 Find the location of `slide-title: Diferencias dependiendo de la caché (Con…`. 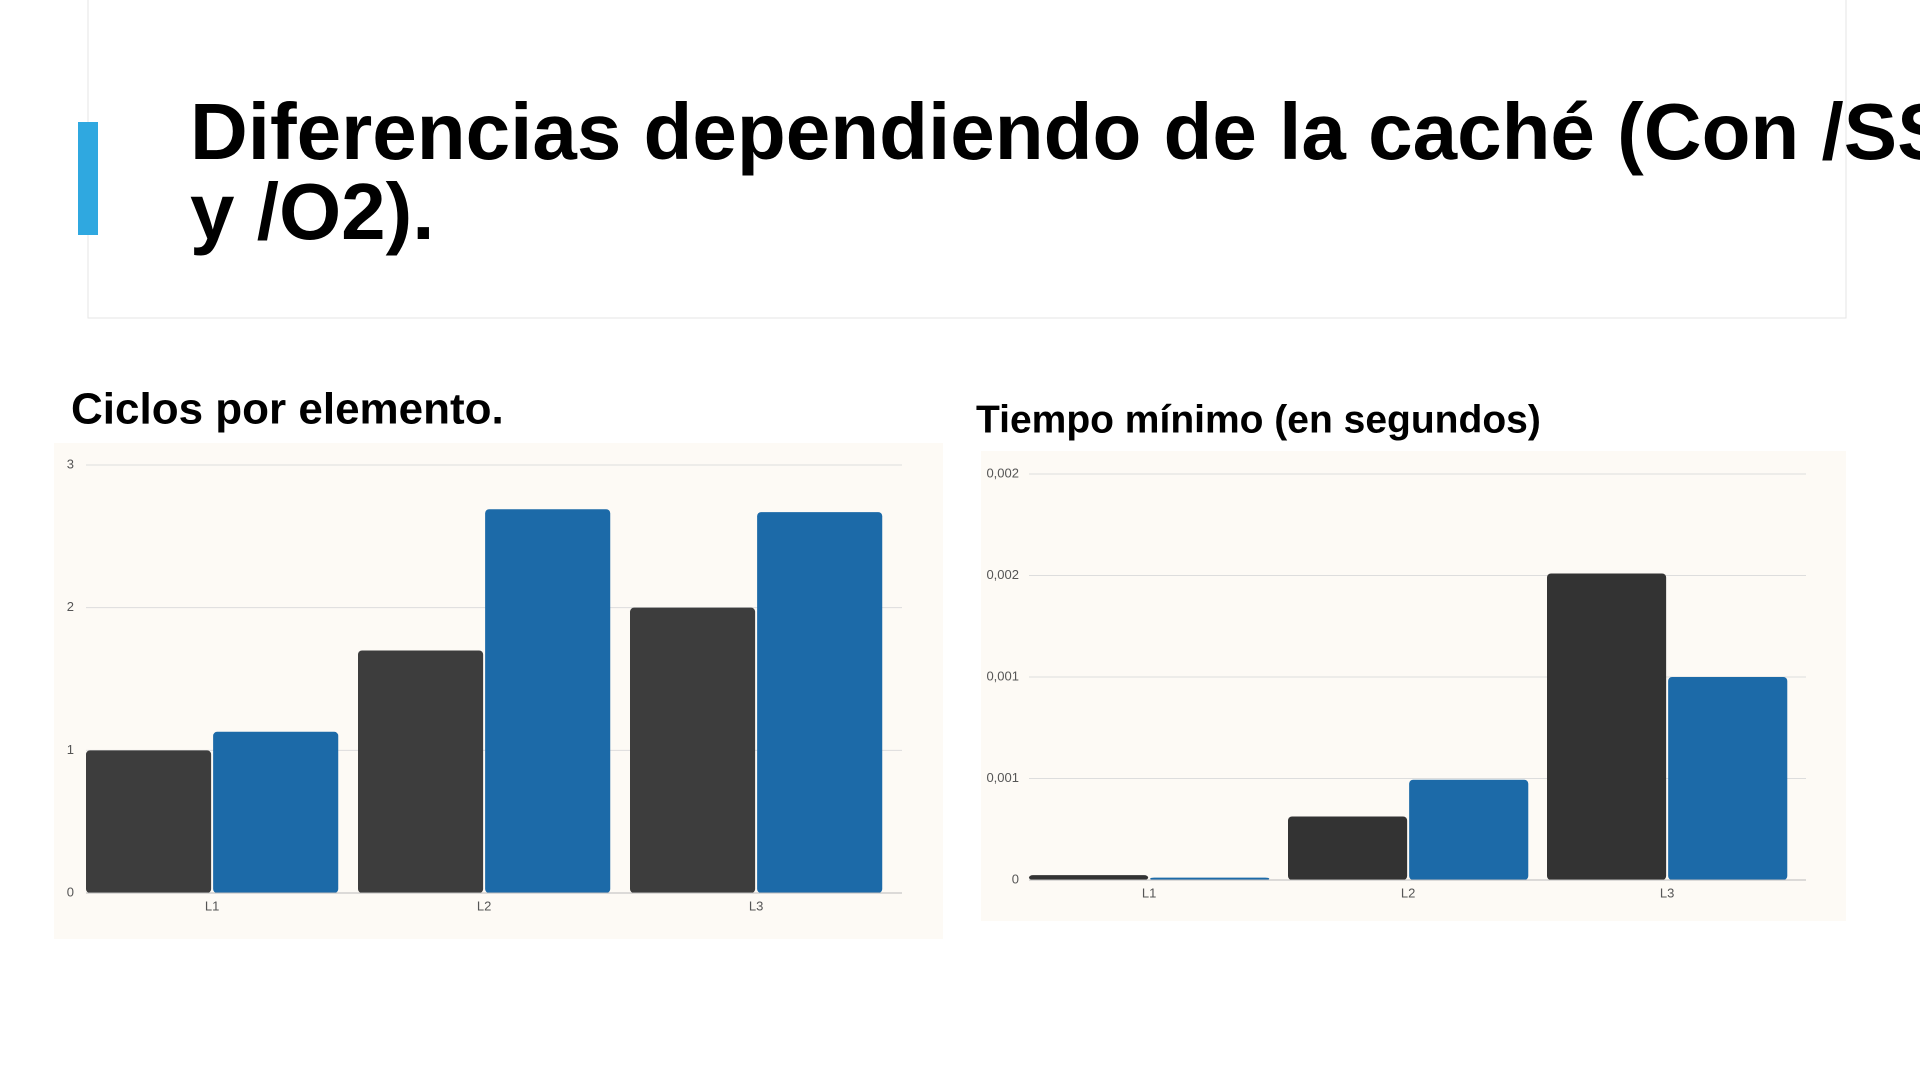

slide-title: Diferencias dependiendo de la caché (Con… is located at coordinates (1055, 171).